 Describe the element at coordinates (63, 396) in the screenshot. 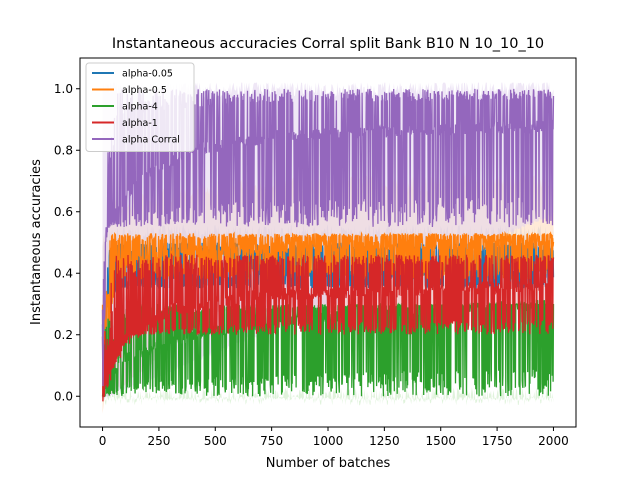

I see `y-tick-label: 0.0` at that location.